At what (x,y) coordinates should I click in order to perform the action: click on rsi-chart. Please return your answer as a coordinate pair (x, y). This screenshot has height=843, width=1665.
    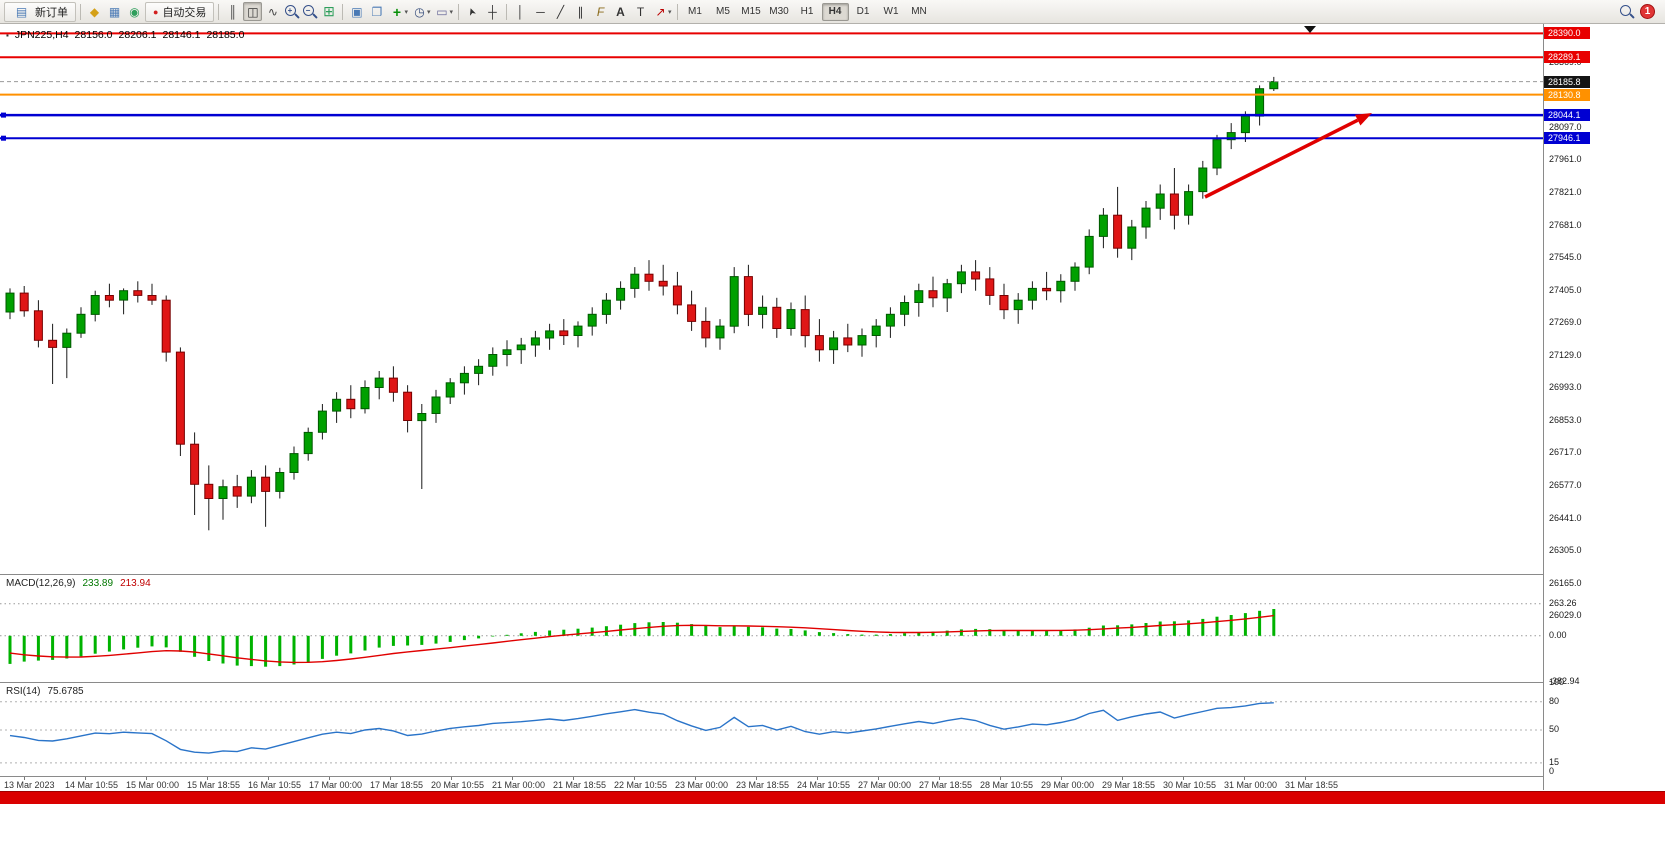
    Looking at the image, I should click on (771, 732).